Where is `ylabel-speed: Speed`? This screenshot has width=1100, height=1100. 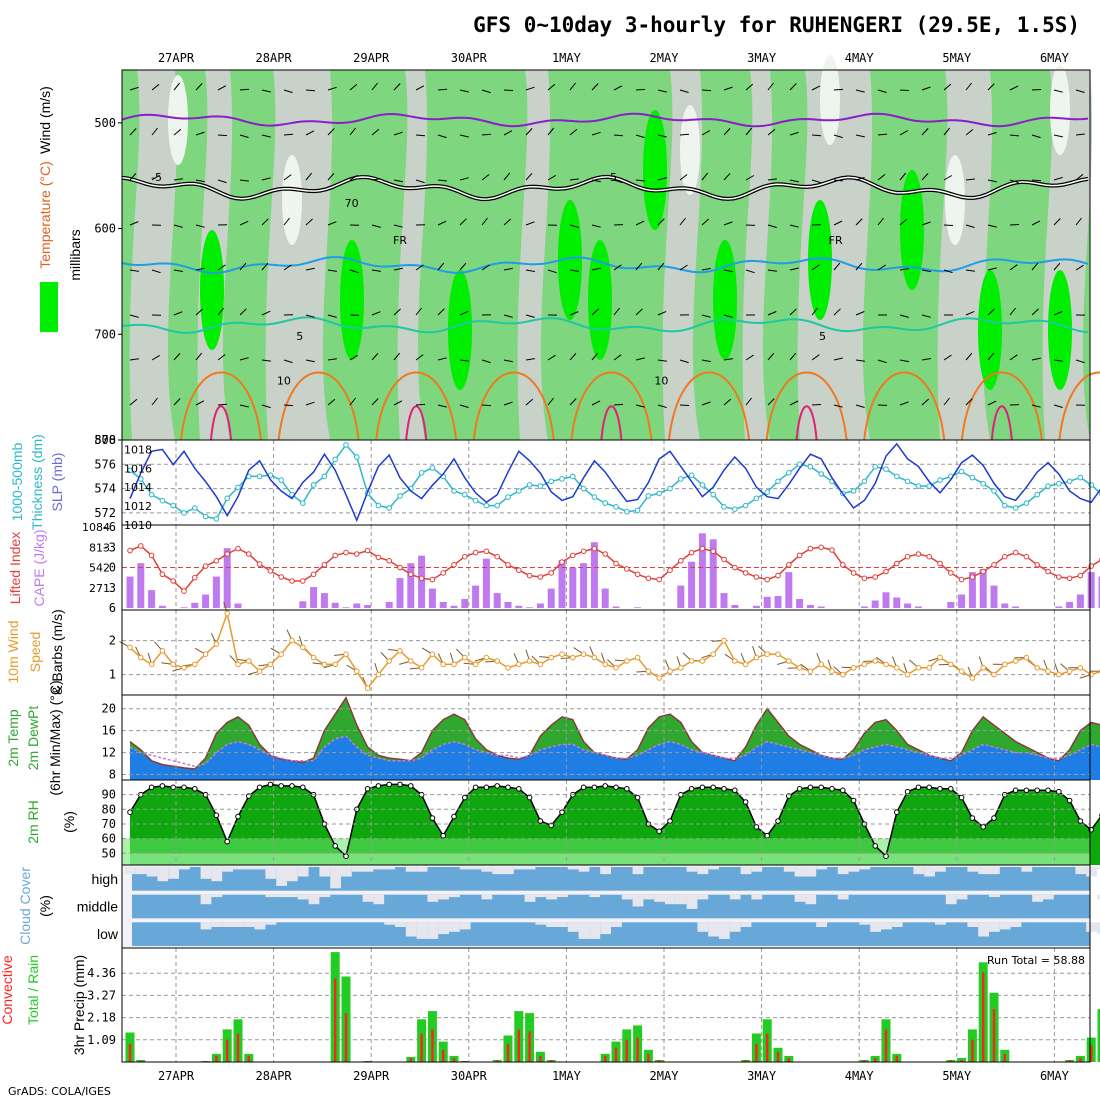
ylabel-speed: Speed is located at coordinates (35, 652).